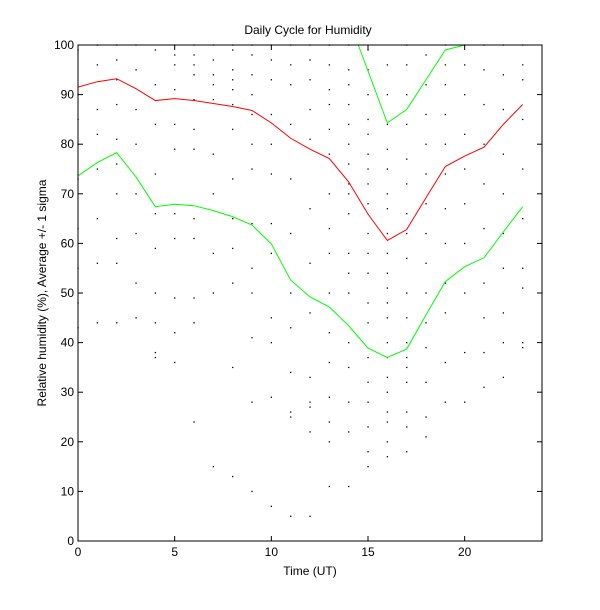  I want to click on y-tick-label: 50, so click(68, 293).